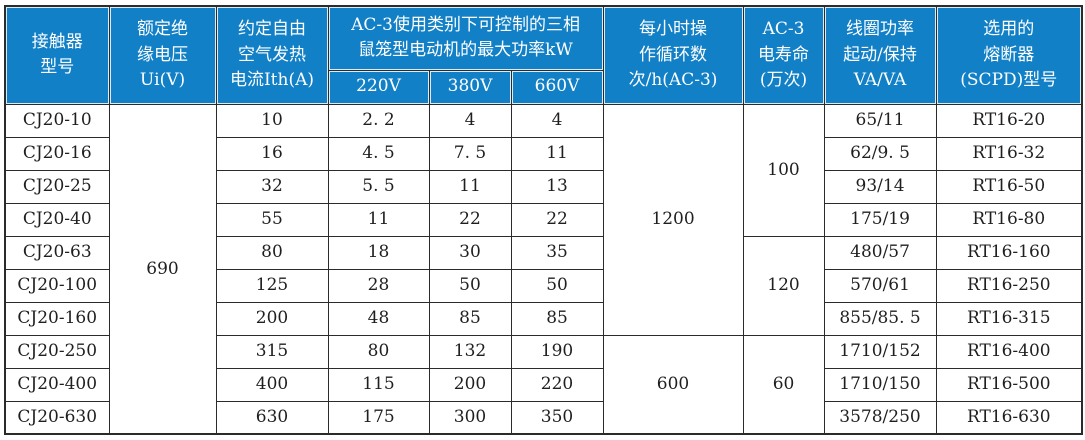 This screenshot has height=440, width=1085. Describe the element at coordinates (57, 285) in the screenshot. I see `cell-model: CJ20-100` at that location.